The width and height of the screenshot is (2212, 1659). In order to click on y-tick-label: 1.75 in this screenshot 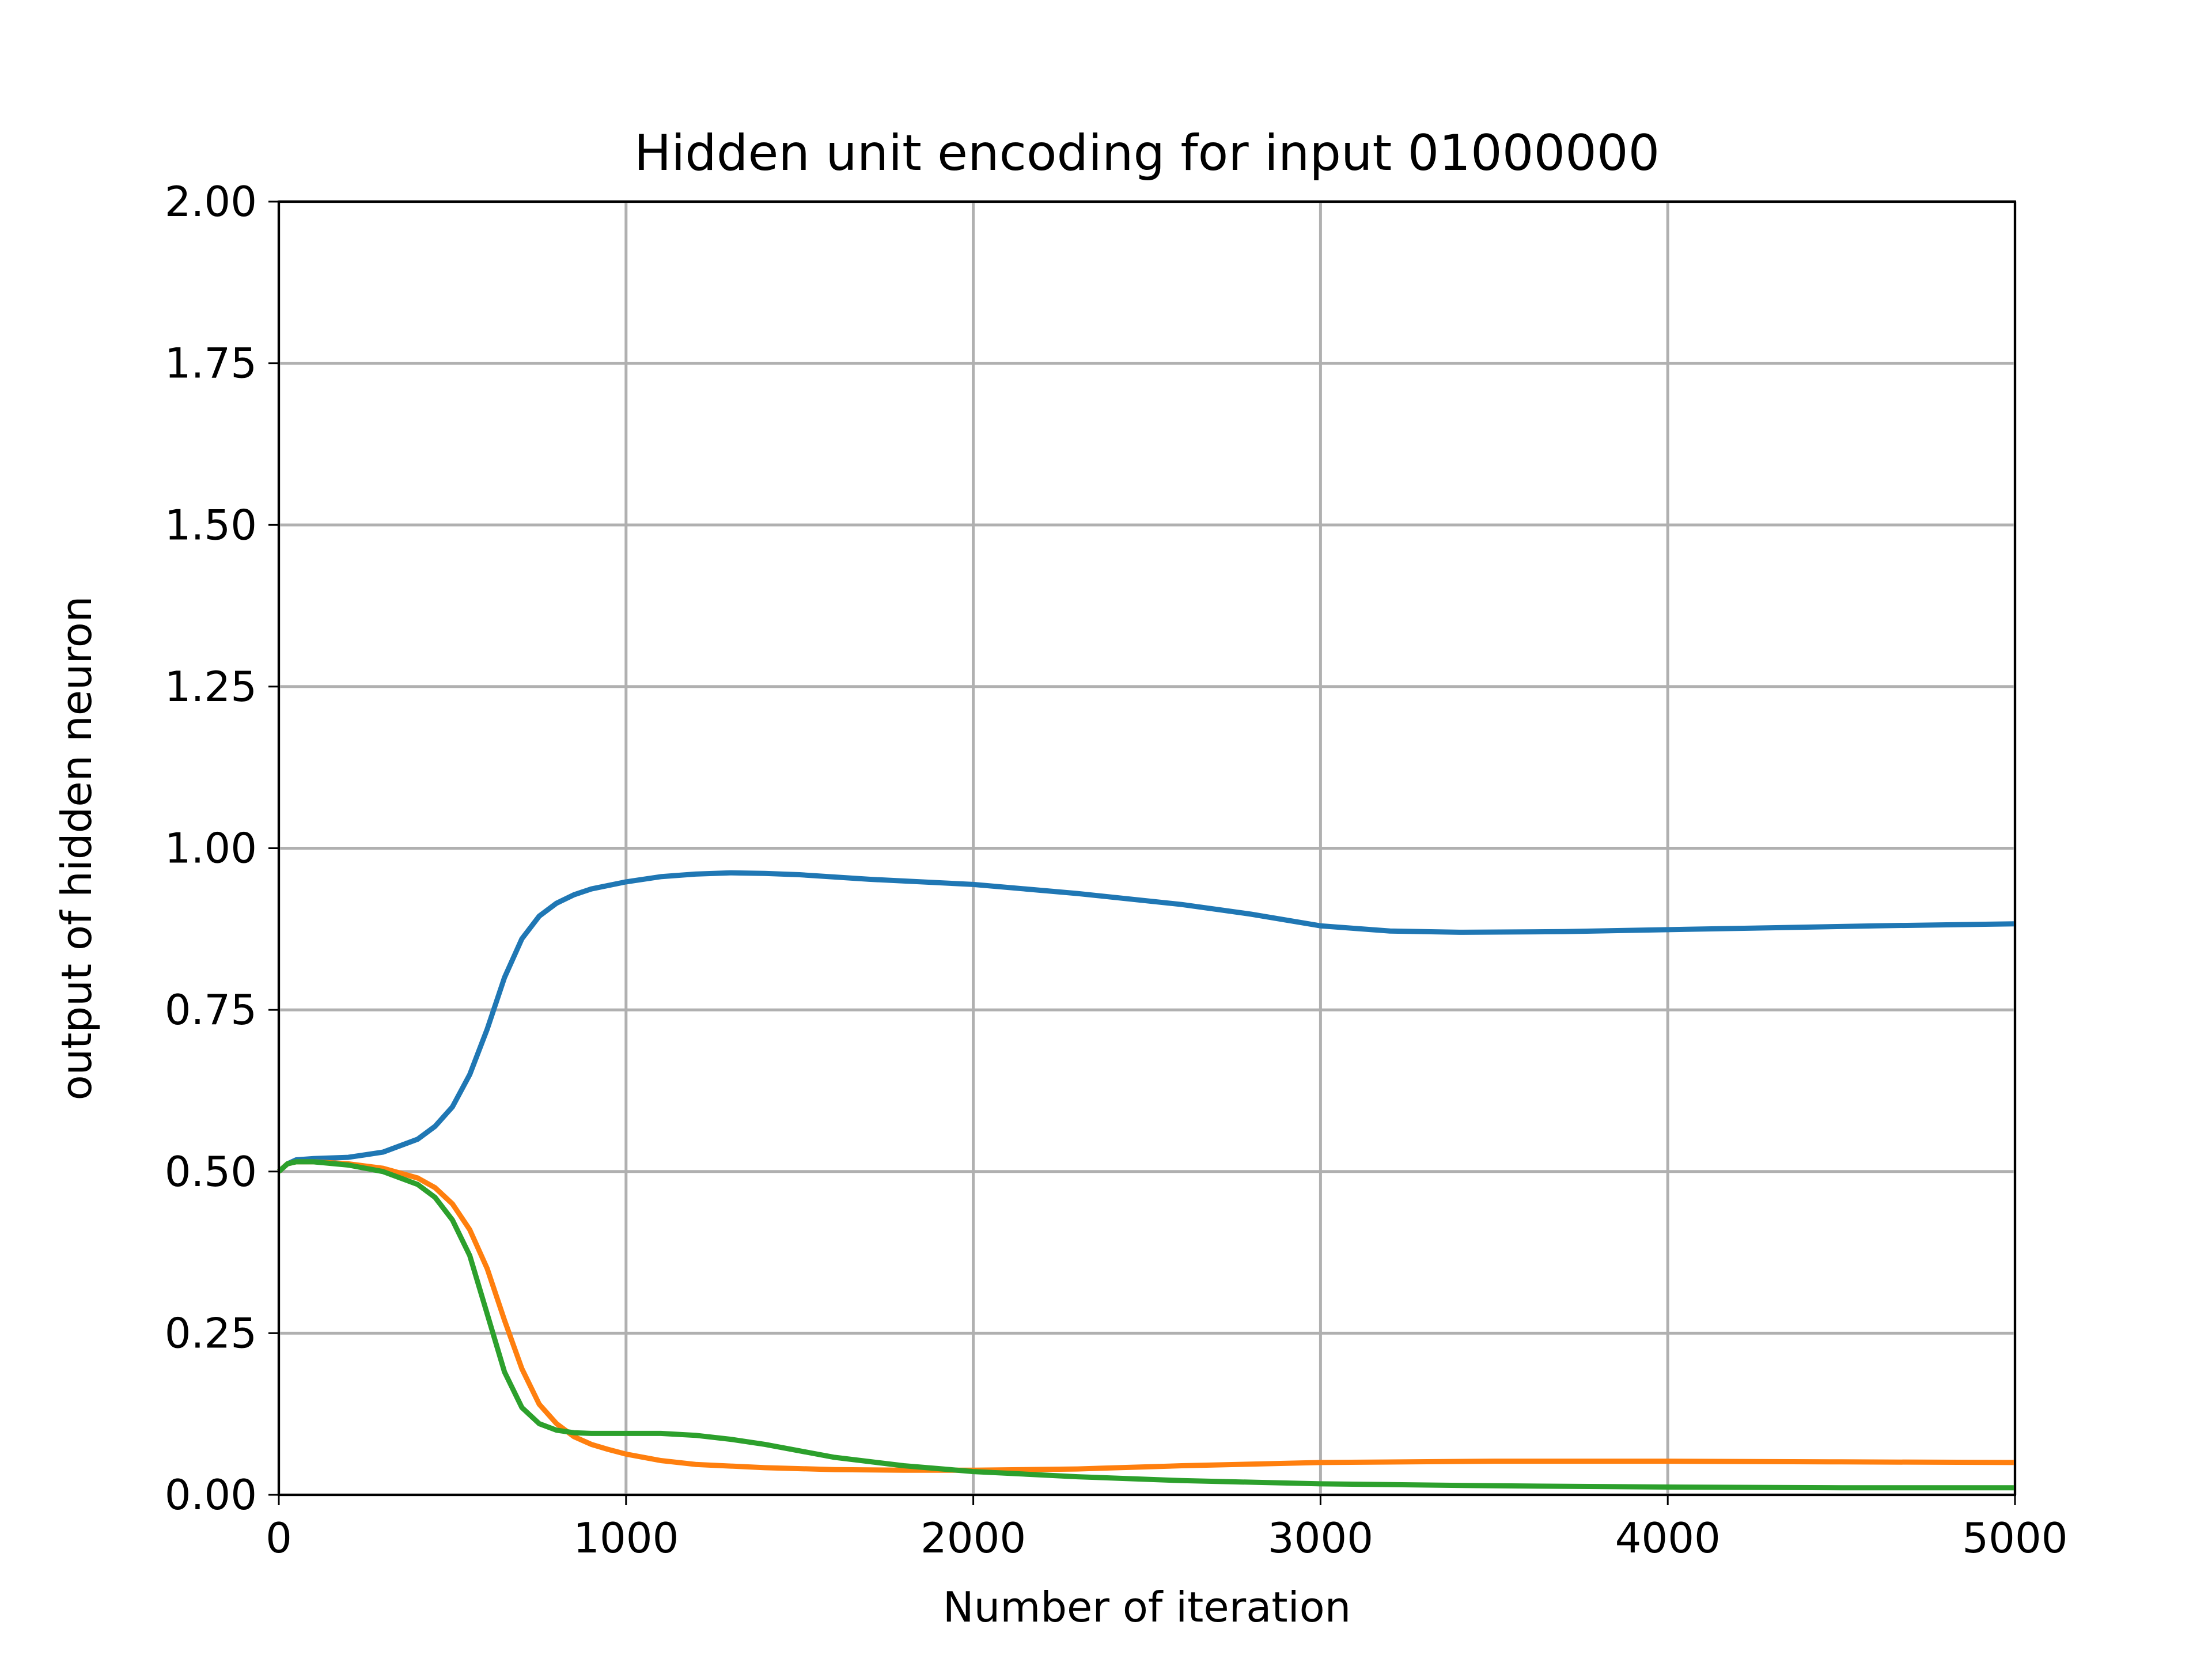, I will do `click(211, 363)`.